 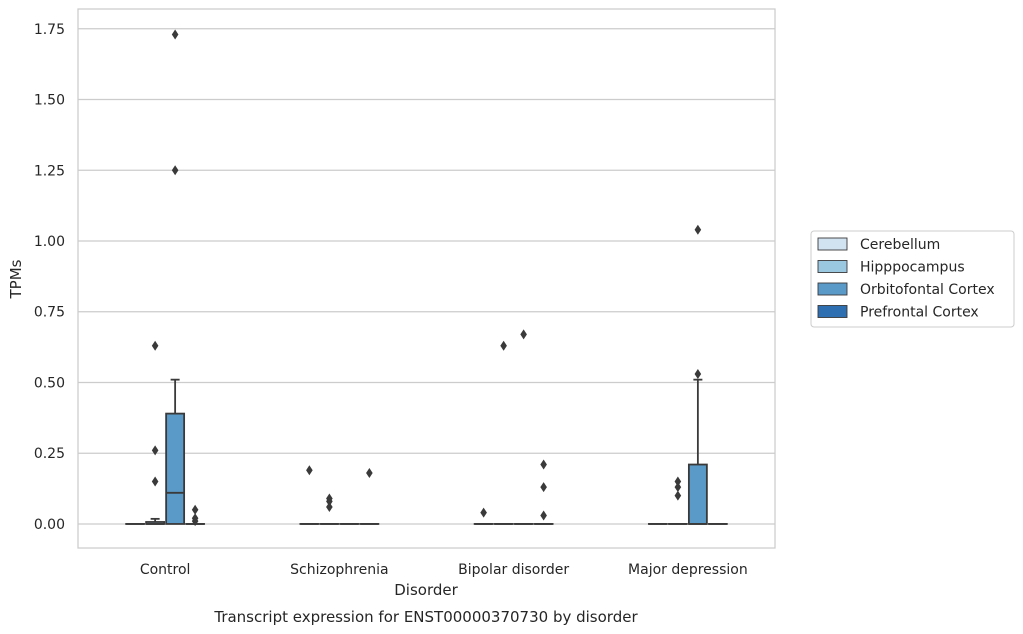 What do you see at coordinates (49, 454) in the screenshot?
I see `y-tick-label: 0.25` at bounding box center [49, 454].